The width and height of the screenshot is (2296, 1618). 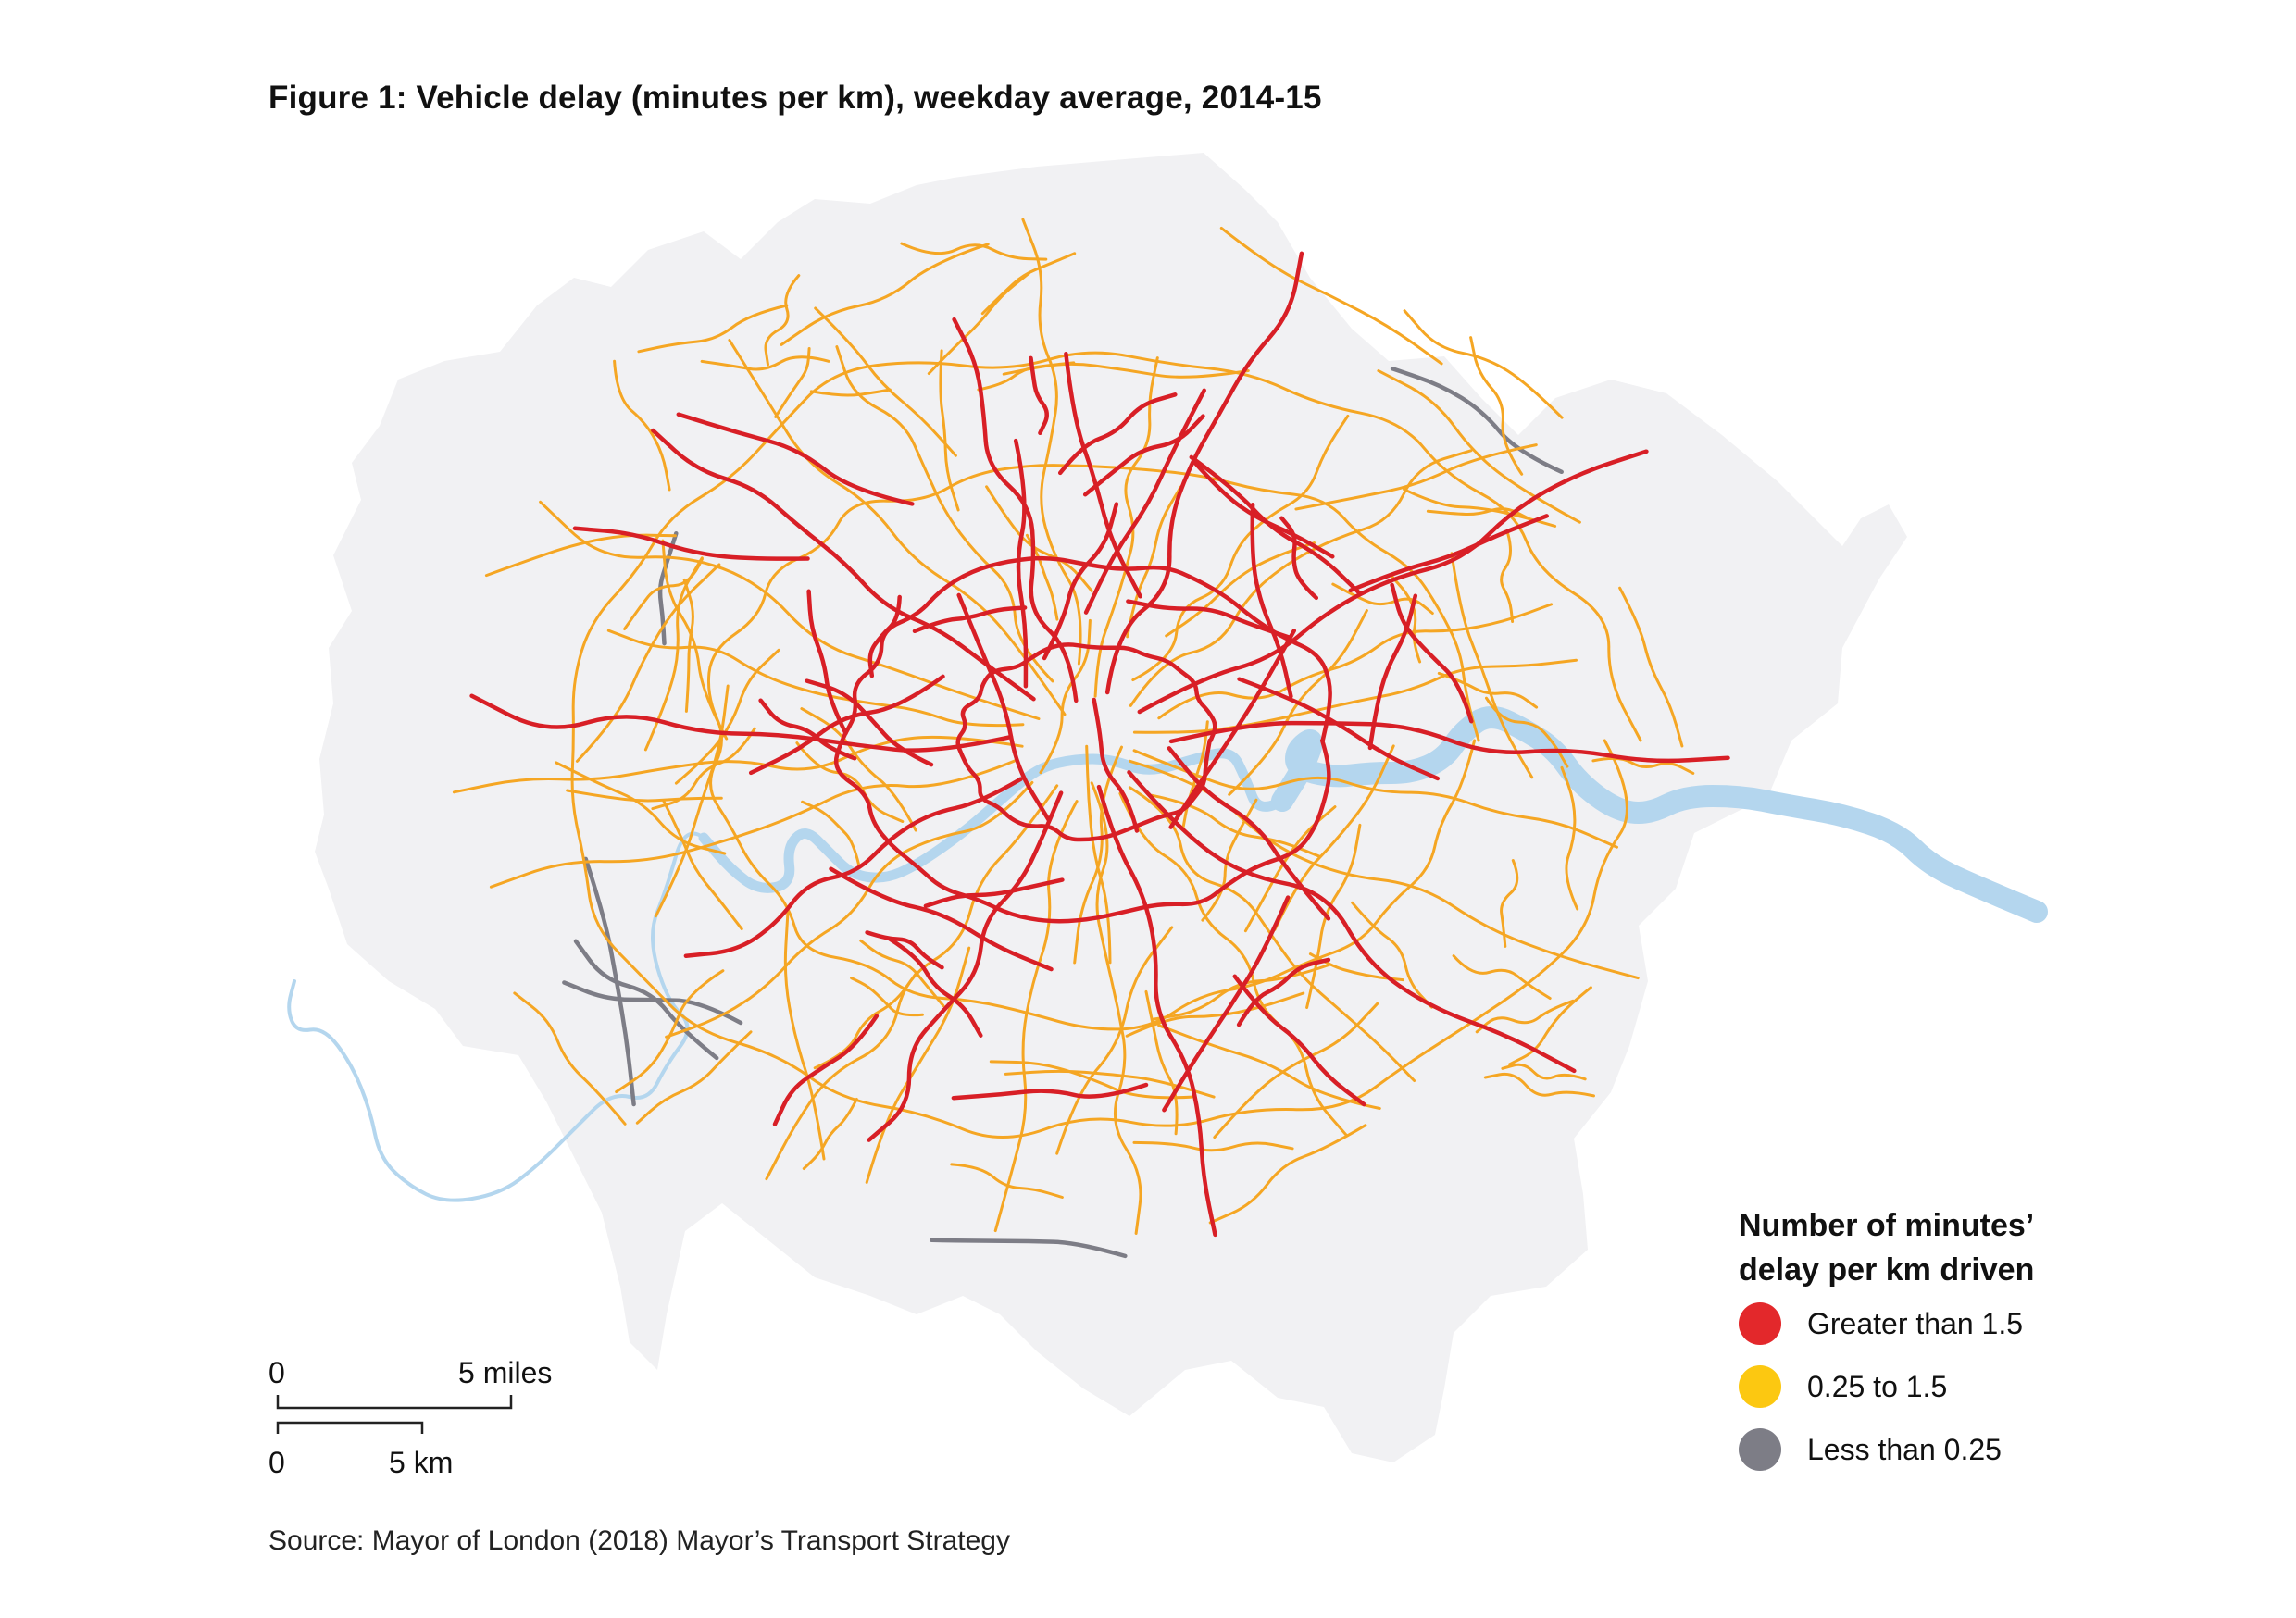 I want to click on scale-miles-zero: 0, so click(x=276, y=1372).